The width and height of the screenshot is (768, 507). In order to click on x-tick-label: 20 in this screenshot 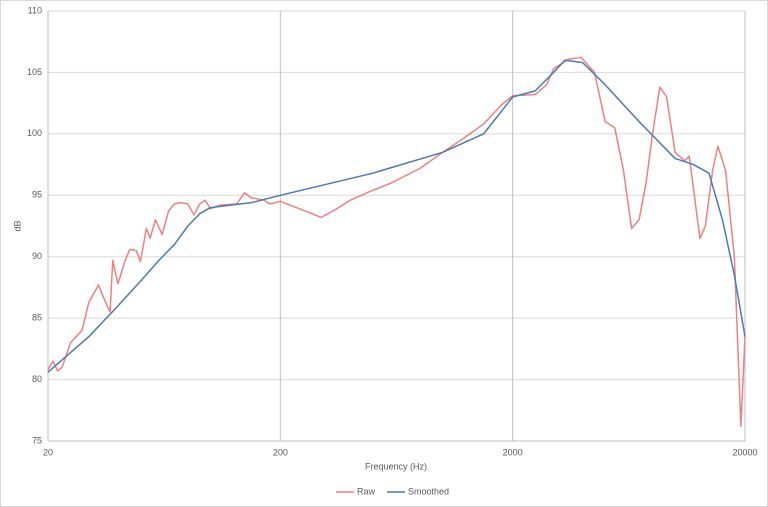, I will do `click(48, 452)`.